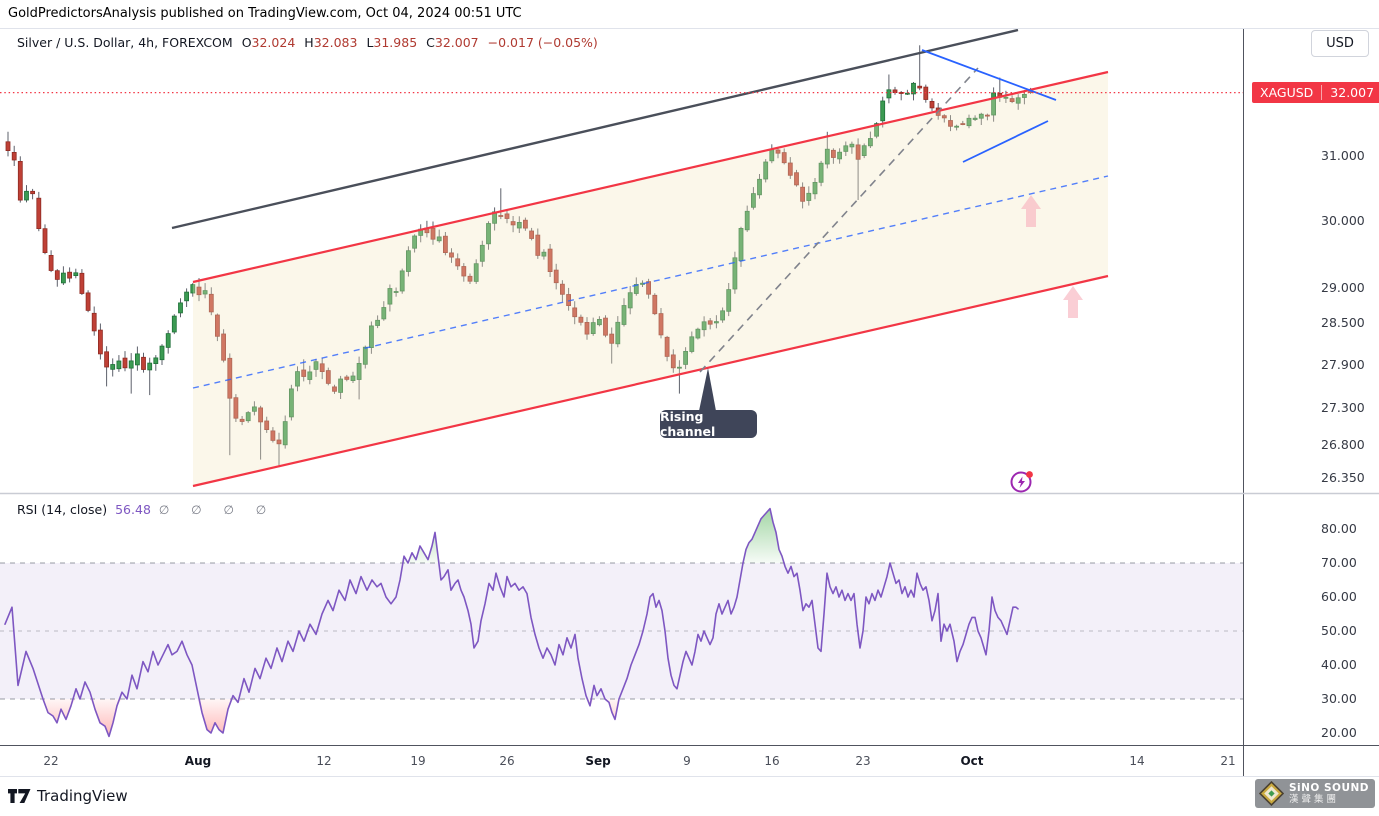 This screenshot has height=816, width=1379. I want to click on tradingview-wordmark: TradingView, so click(82, 796).